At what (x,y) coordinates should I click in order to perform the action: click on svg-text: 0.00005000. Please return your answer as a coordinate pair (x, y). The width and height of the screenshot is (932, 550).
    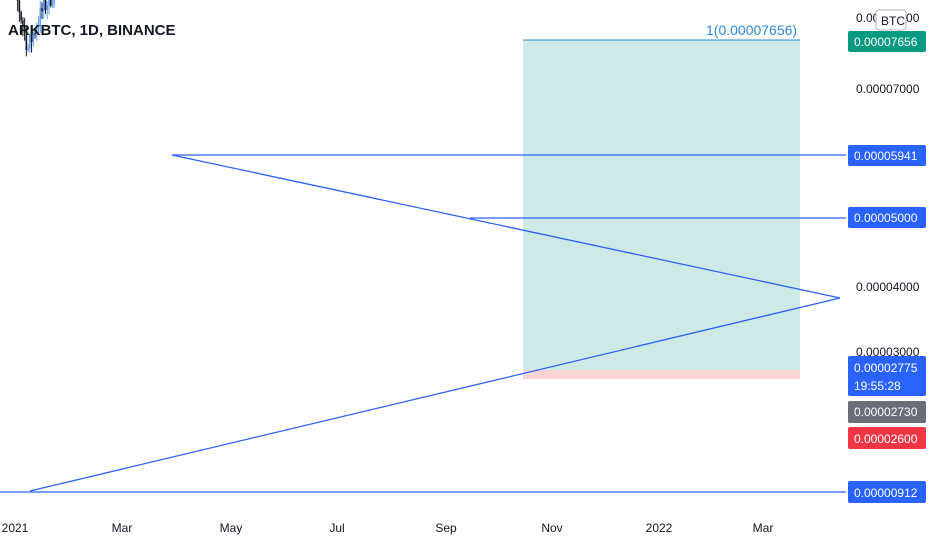
    Looking at the image, I should click on (886, 218).